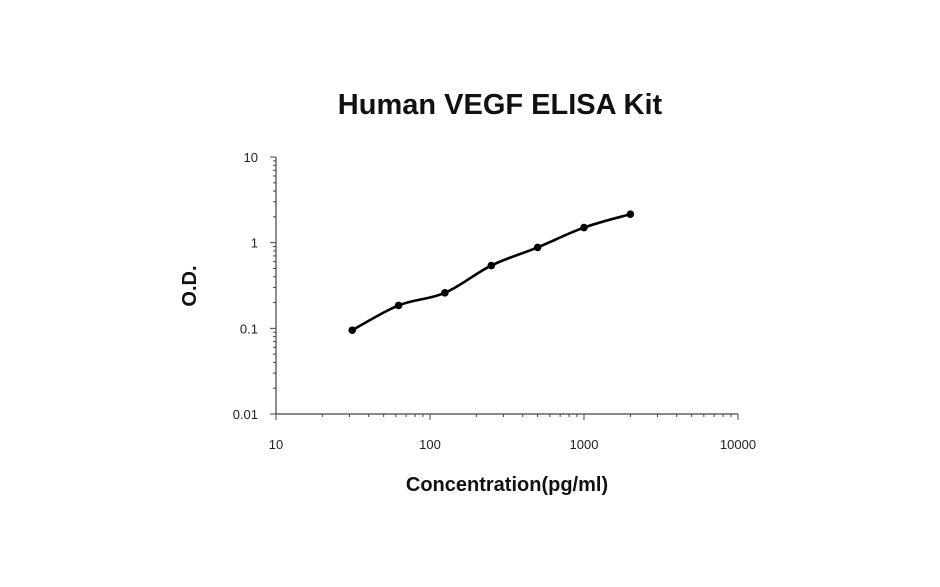 This screenshot has width=940, height=587. I want to click on chart-title: Human VEGF ELISA Kit, so click(500, 105).